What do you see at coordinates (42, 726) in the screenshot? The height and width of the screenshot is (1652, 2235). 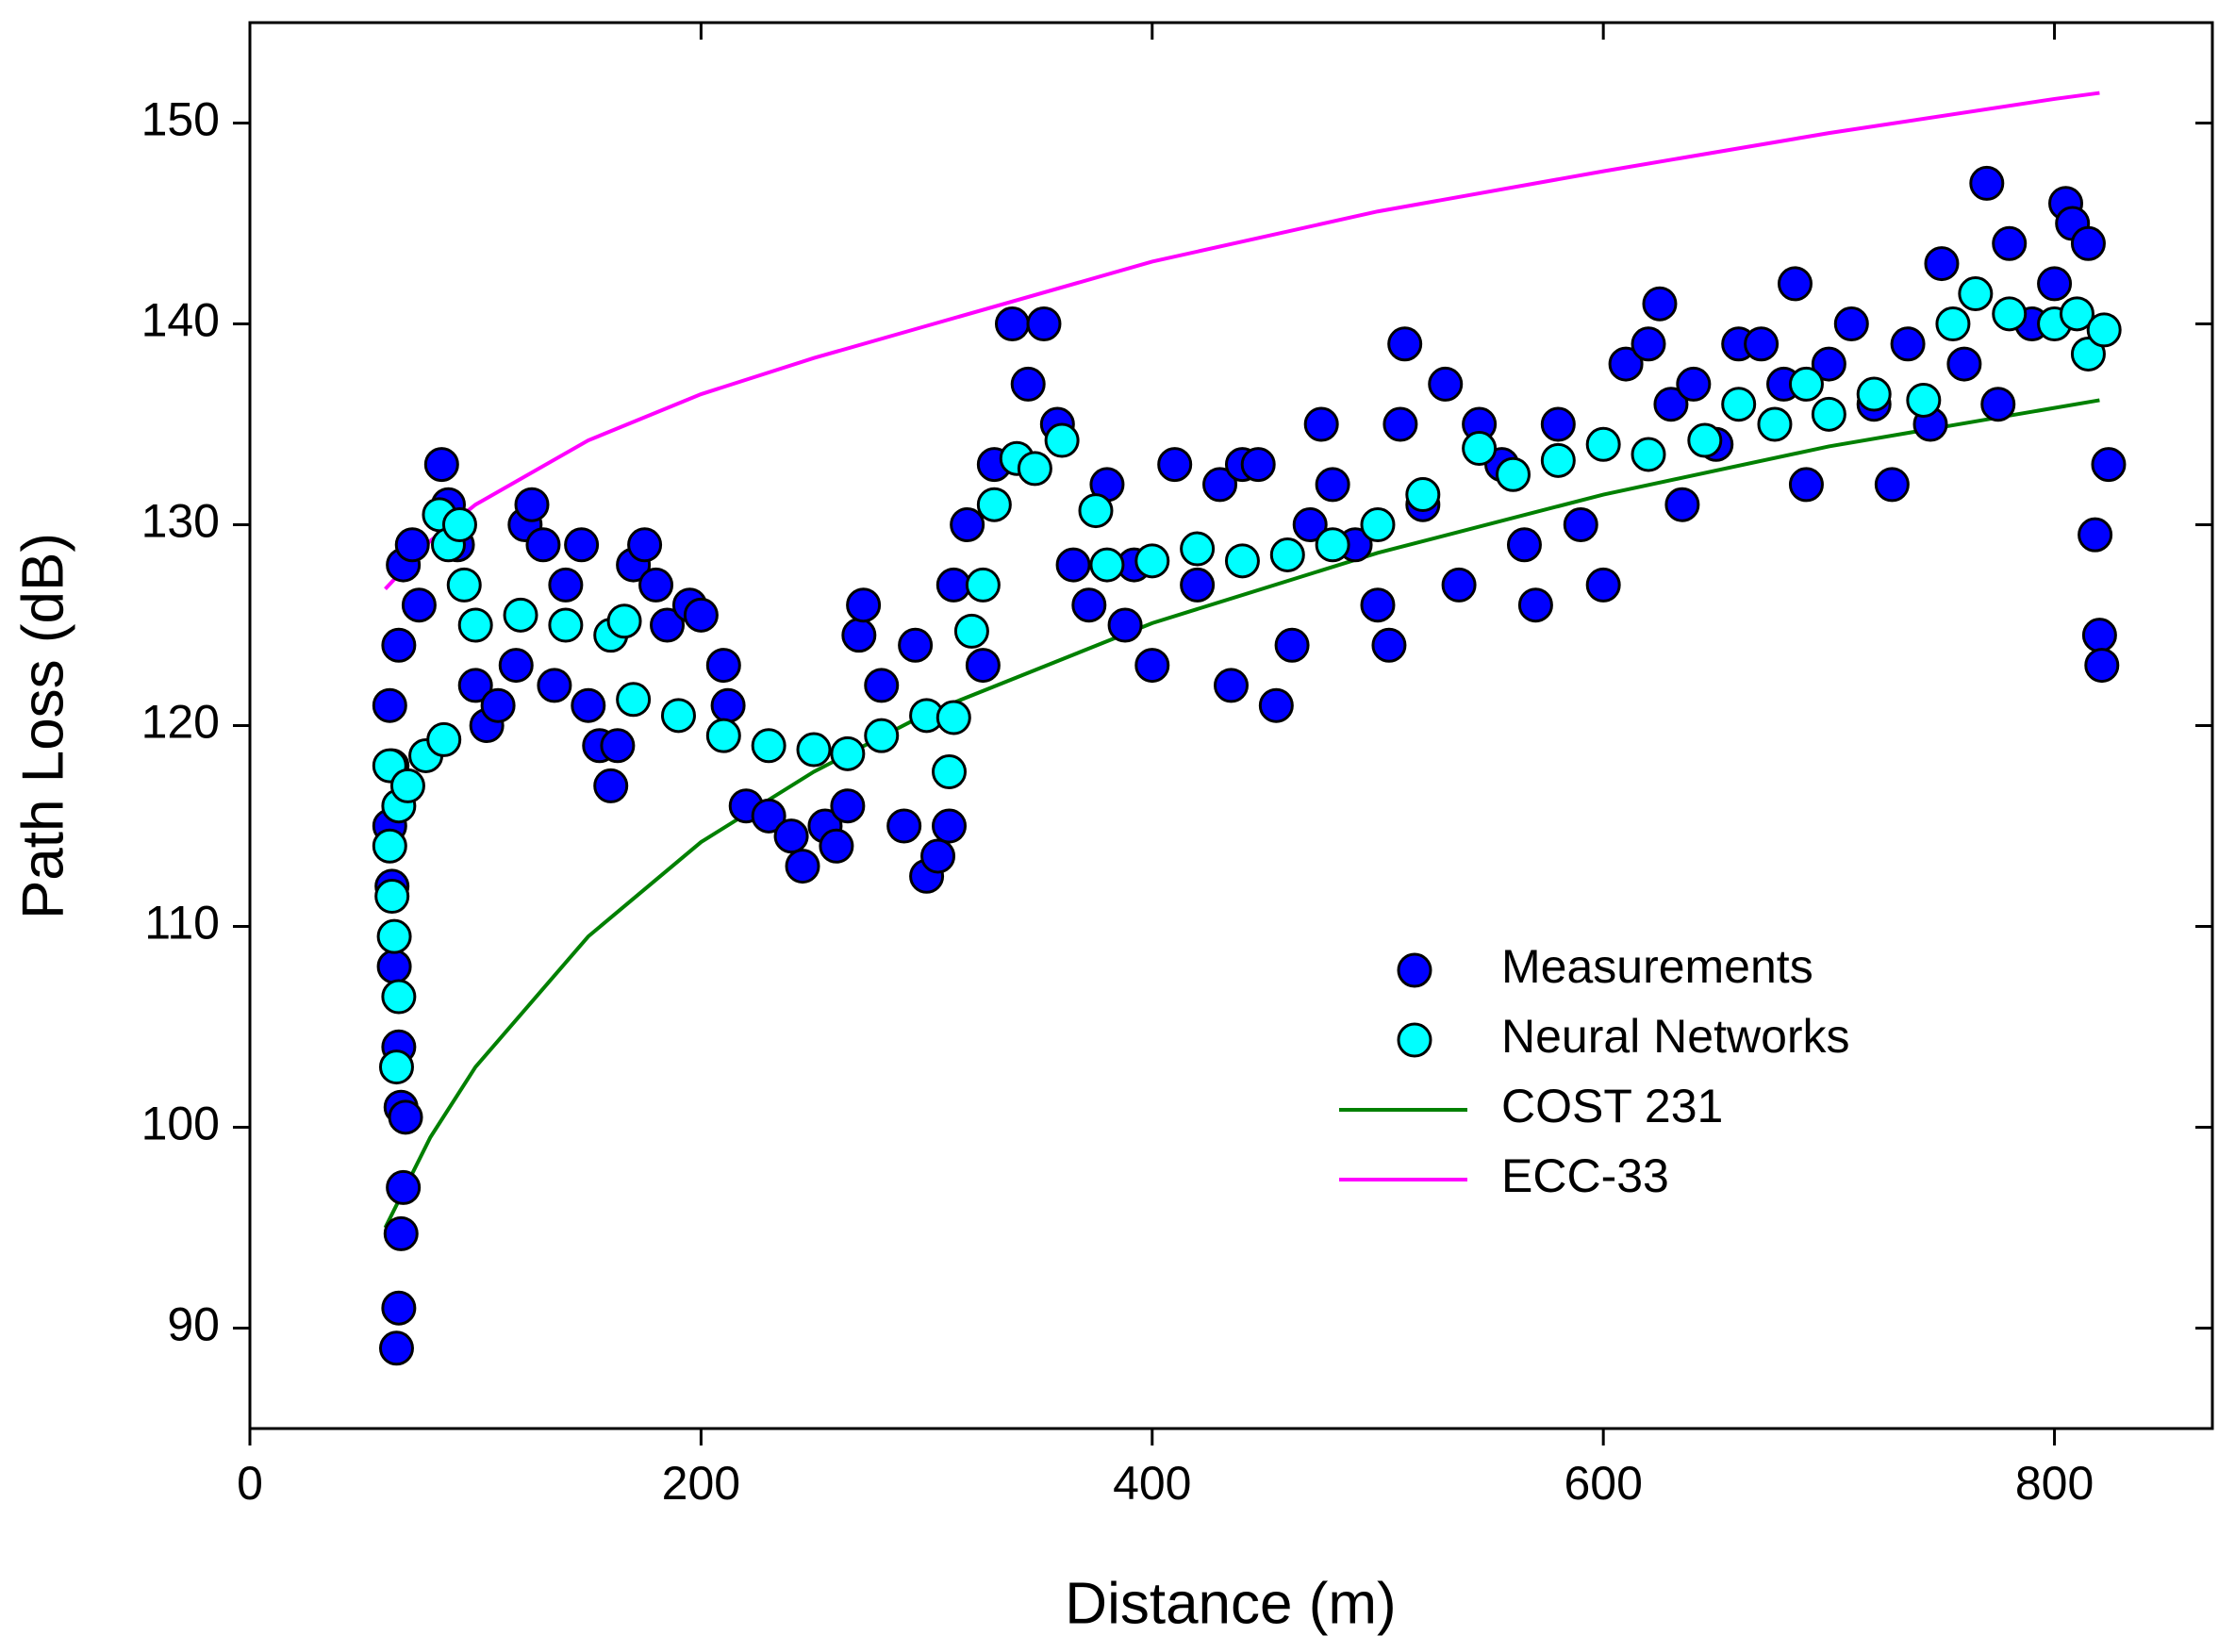 I see `y-axis-label: Path Loss (dB)` at bounding box center [42, 726].